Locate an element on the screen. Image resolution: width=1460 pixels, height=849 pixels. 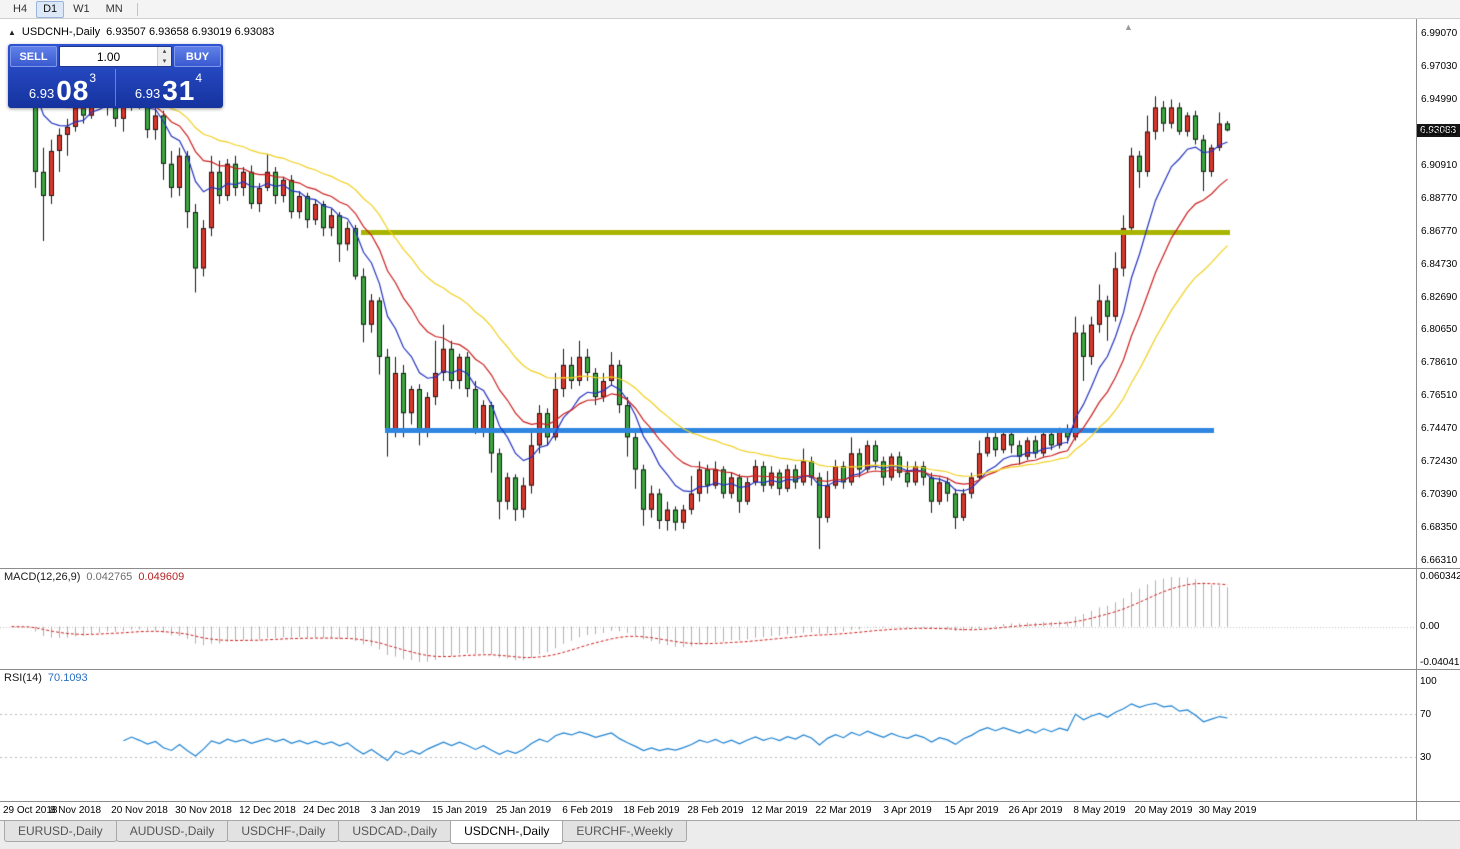
macd-scale-min: -0.040415 is located at coordinates (1440, 662).